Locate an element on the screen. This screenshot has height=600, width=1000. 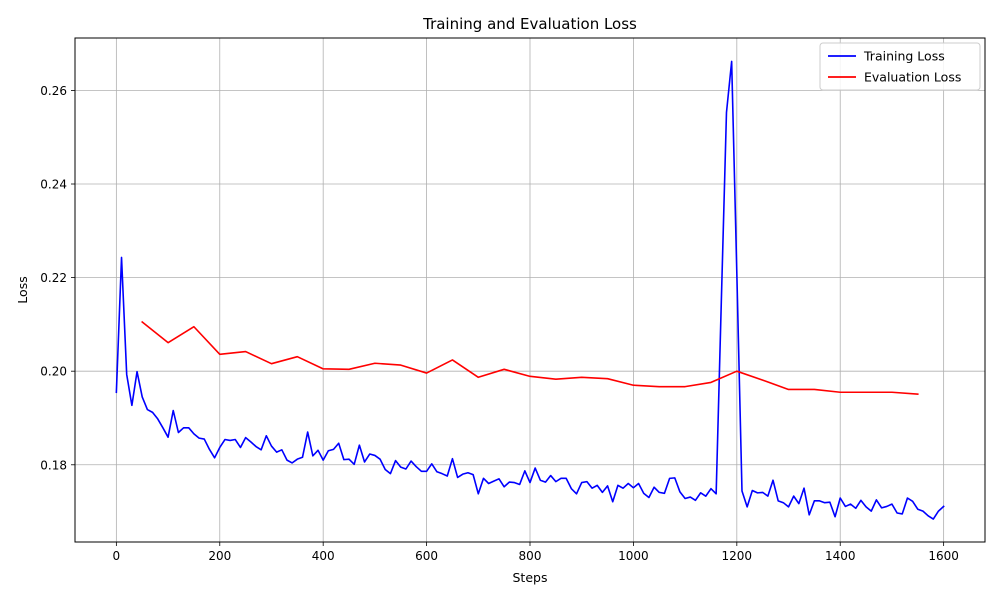
y-tick-label: 0.20 is located at coordinates (53, 372).